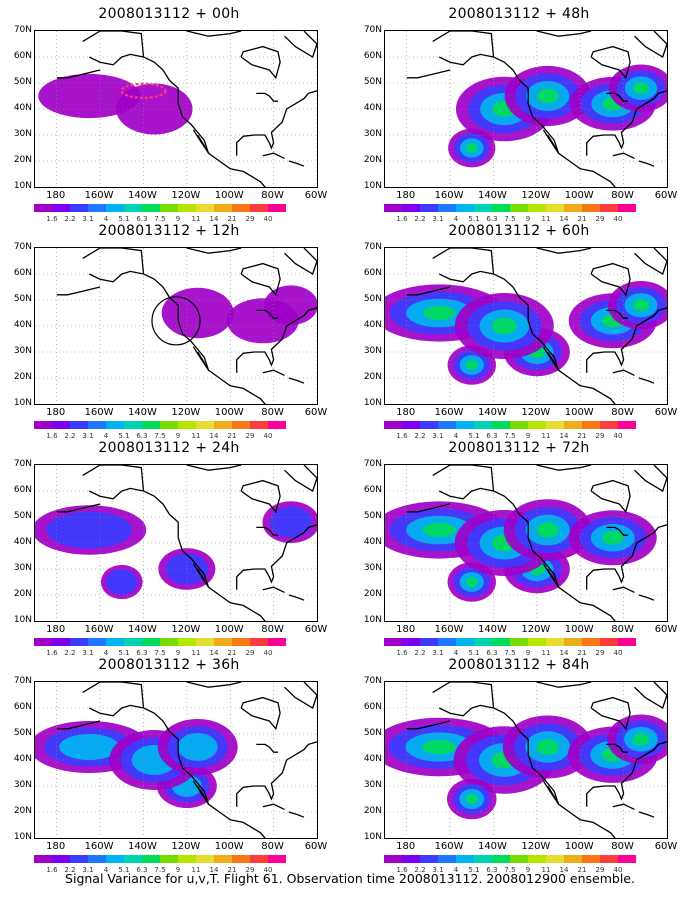 The width and height of the screenshot is (700, 900). I want to click on colorbar, so click(510, 208).